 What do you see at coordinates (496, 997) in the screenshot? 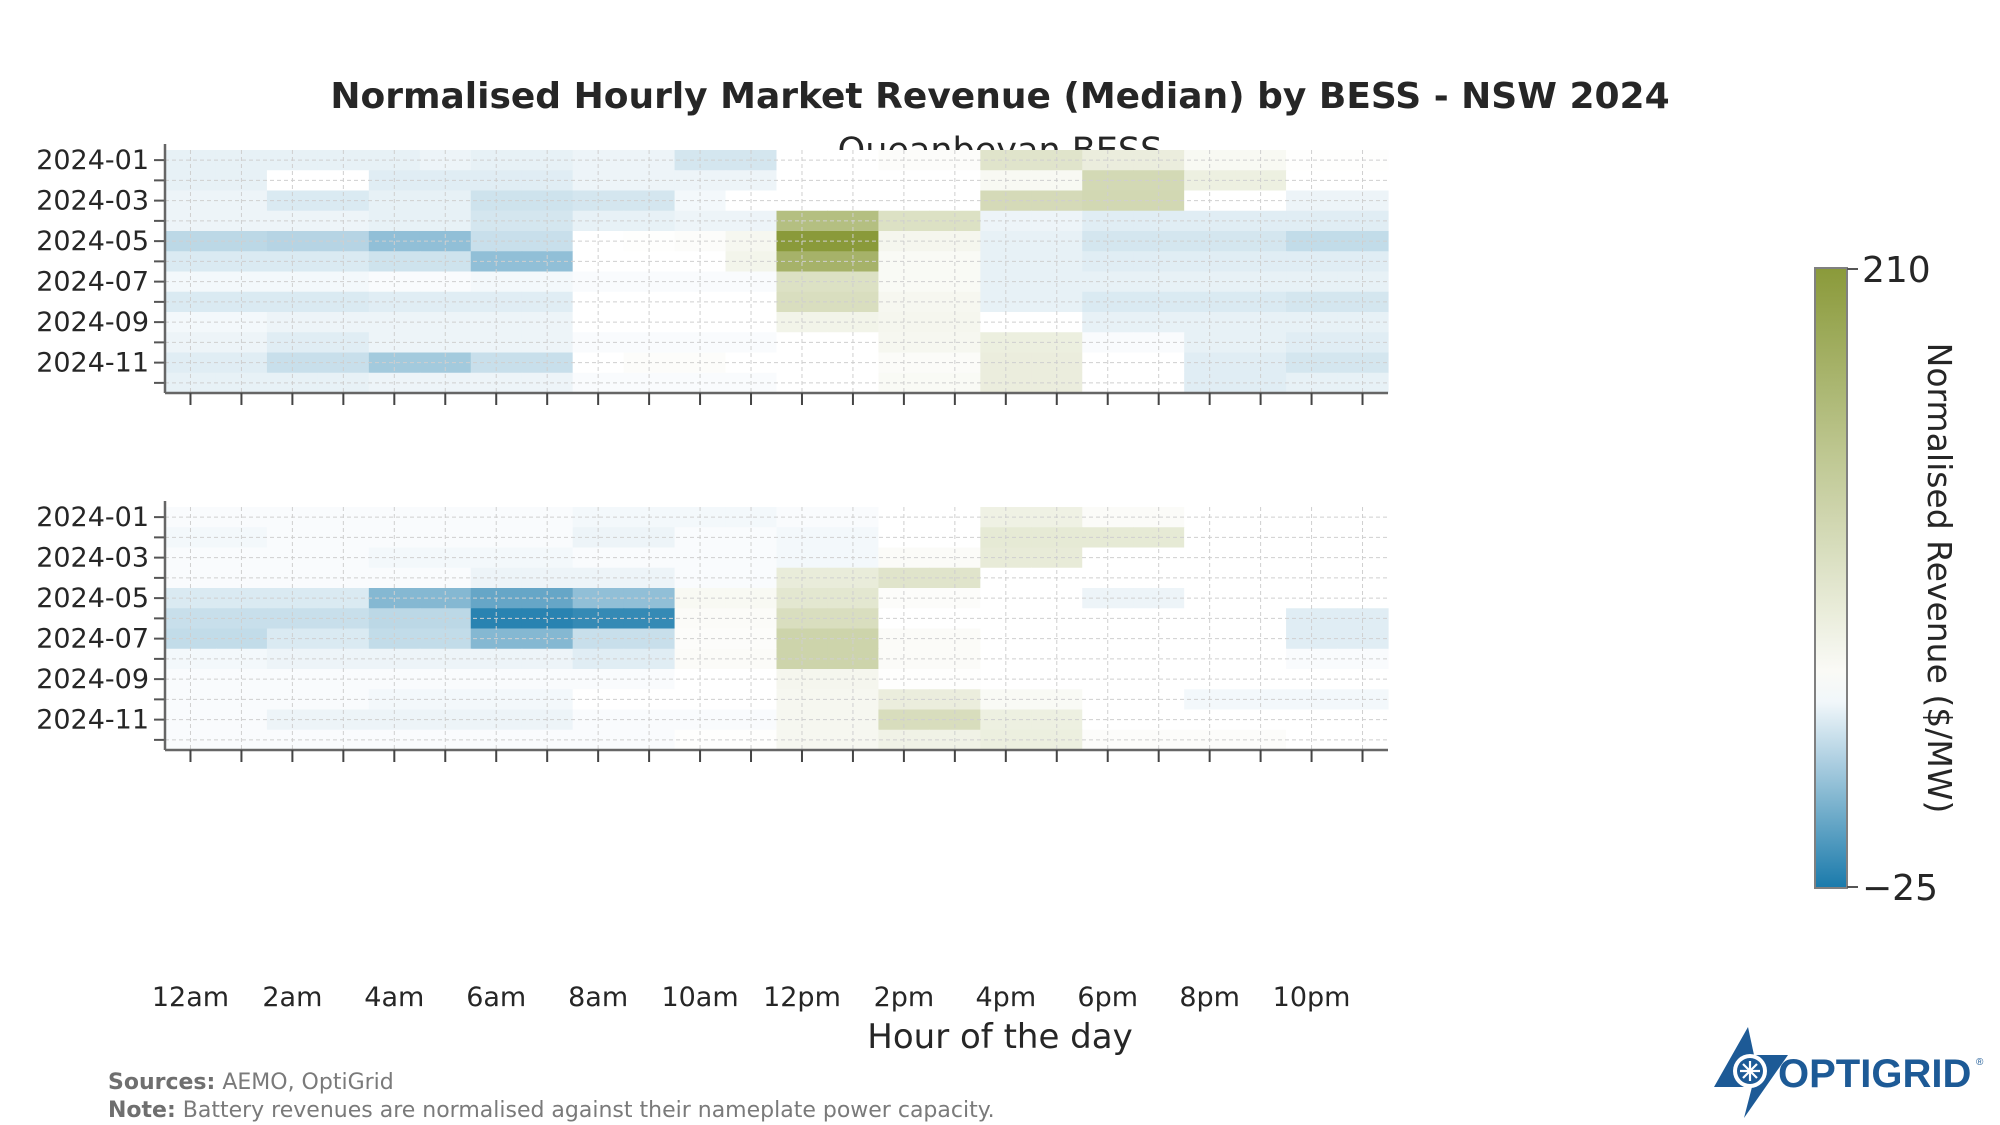
I see `x-tick-label: 6am` at bounding box center [496, 997].